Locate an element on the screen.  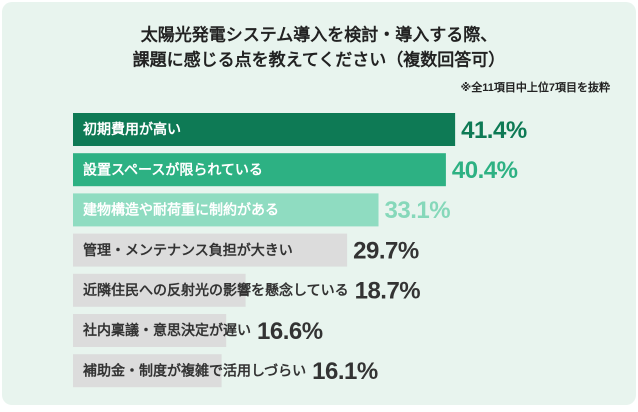
value-label: 29.7% is located at coordinates (386, 250).